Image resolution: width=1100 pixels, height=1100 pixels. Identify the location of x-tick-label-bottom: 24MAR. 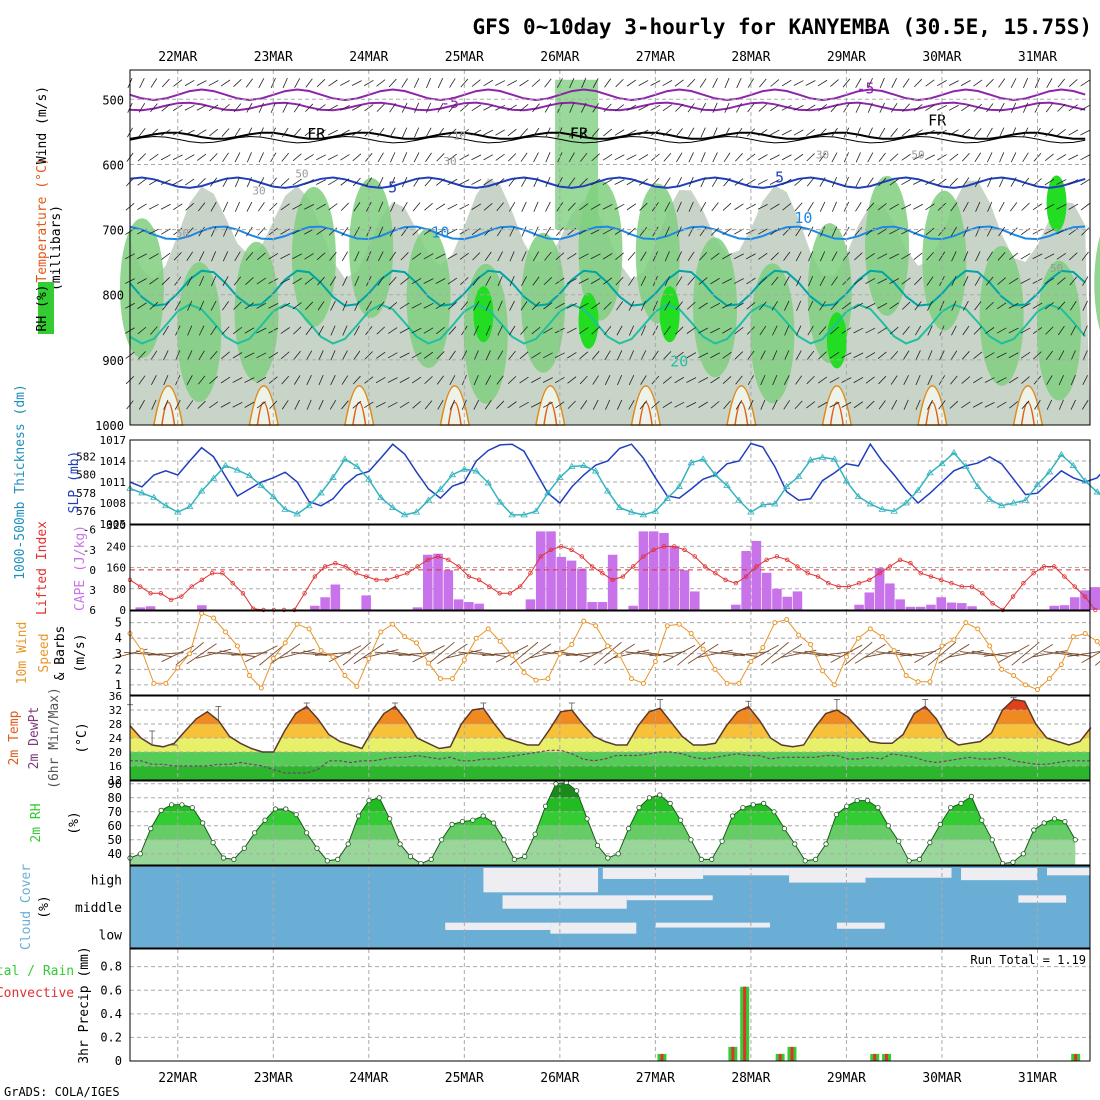
(368, 1078).